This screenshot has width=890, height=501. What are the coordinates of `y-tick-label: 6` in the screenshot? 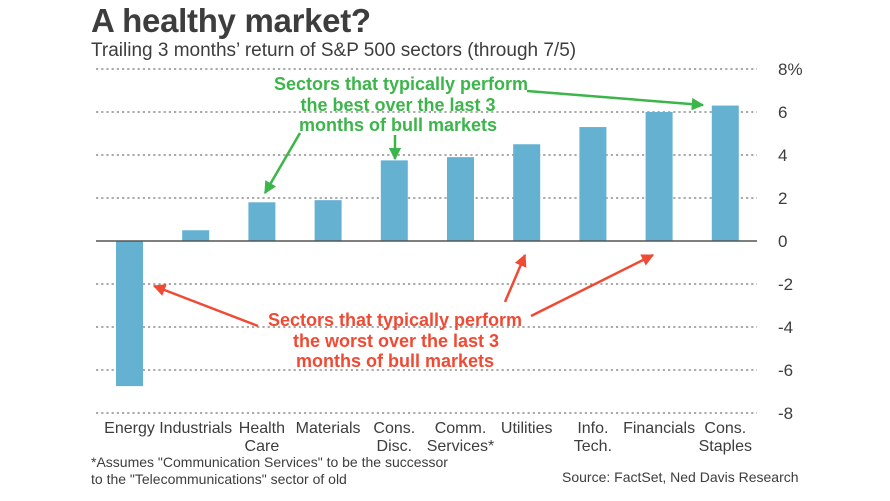 It's located at (782, 112).